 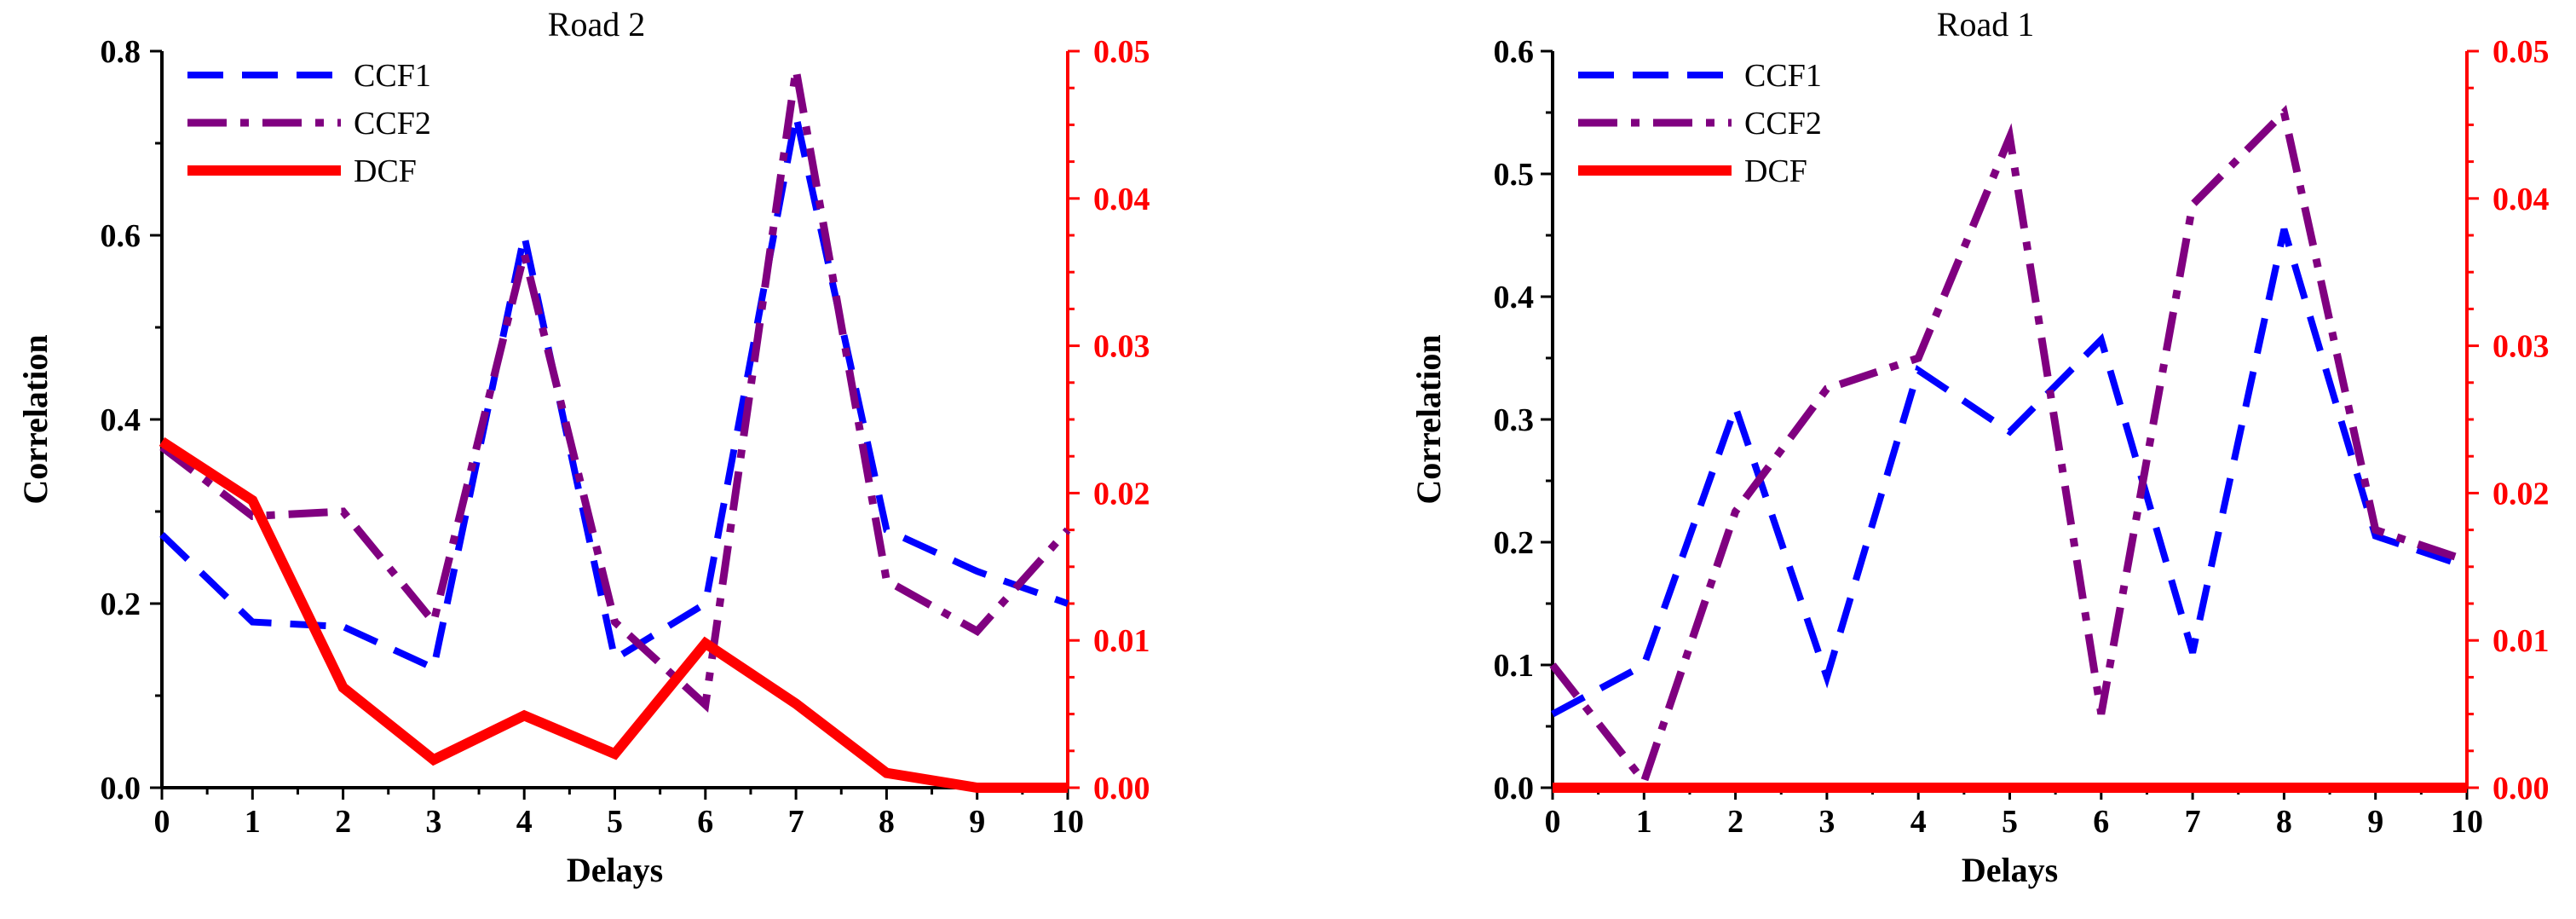 What do you see at coordinates (613, 614) in the screenshot?
I see `series-line-dcf` at bounding box center [613, 614].